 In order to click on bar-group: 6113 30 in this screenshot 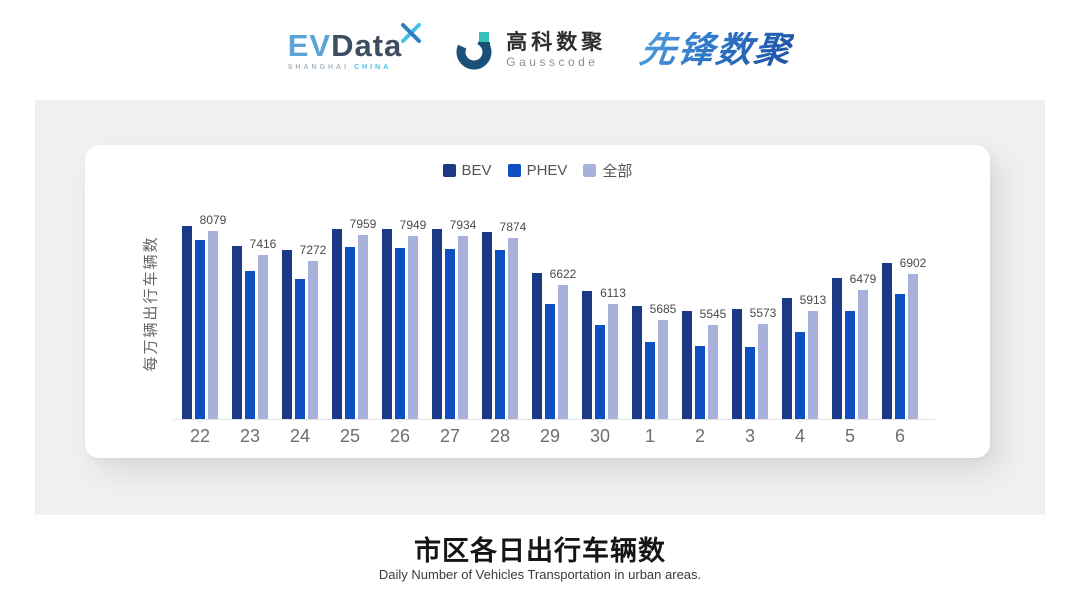, I will do `click(600, 332)`.